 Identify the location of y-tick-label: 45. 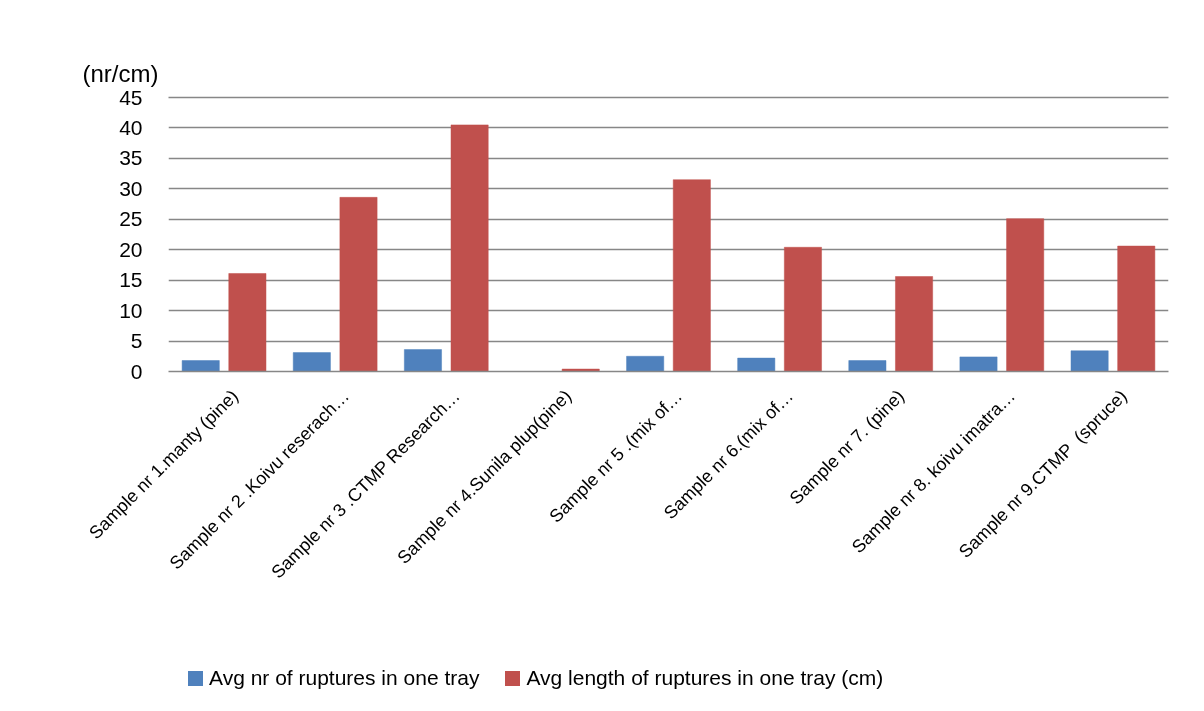
(131, 97).